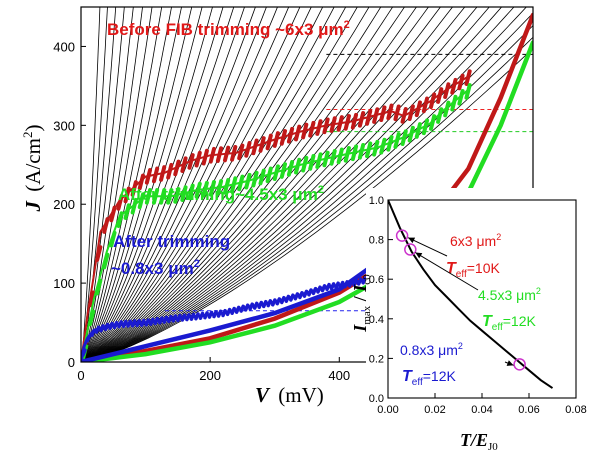 This screenshot has width=609, height=458. I want to click on main-ylabel-close: ), so click(33, 128).